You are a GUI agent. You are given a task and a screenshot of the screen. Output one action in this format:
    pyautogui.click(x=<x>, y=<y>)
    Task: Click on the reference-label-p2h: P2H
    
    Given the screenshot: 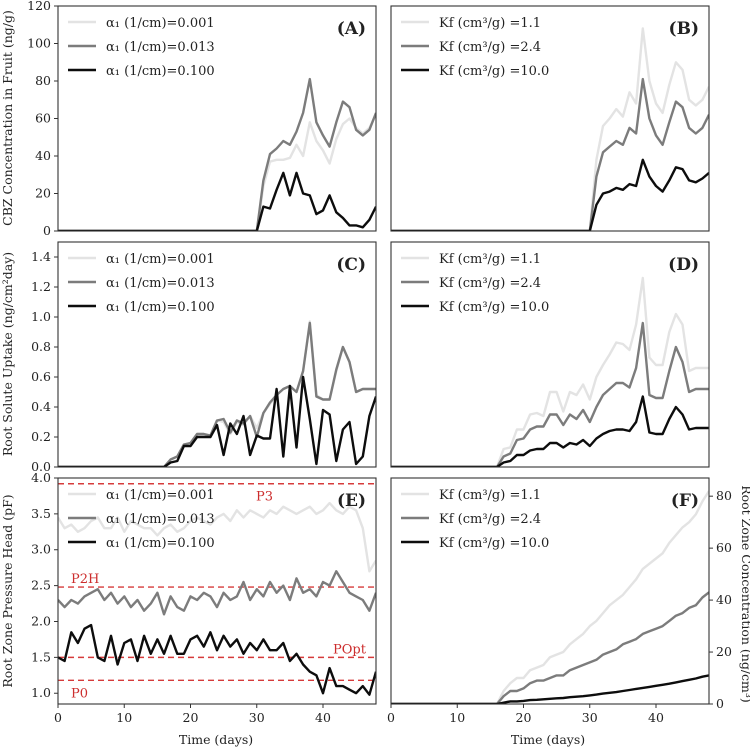 What is the action you would take?
    pyautogui.click(x=85, y=579)
    